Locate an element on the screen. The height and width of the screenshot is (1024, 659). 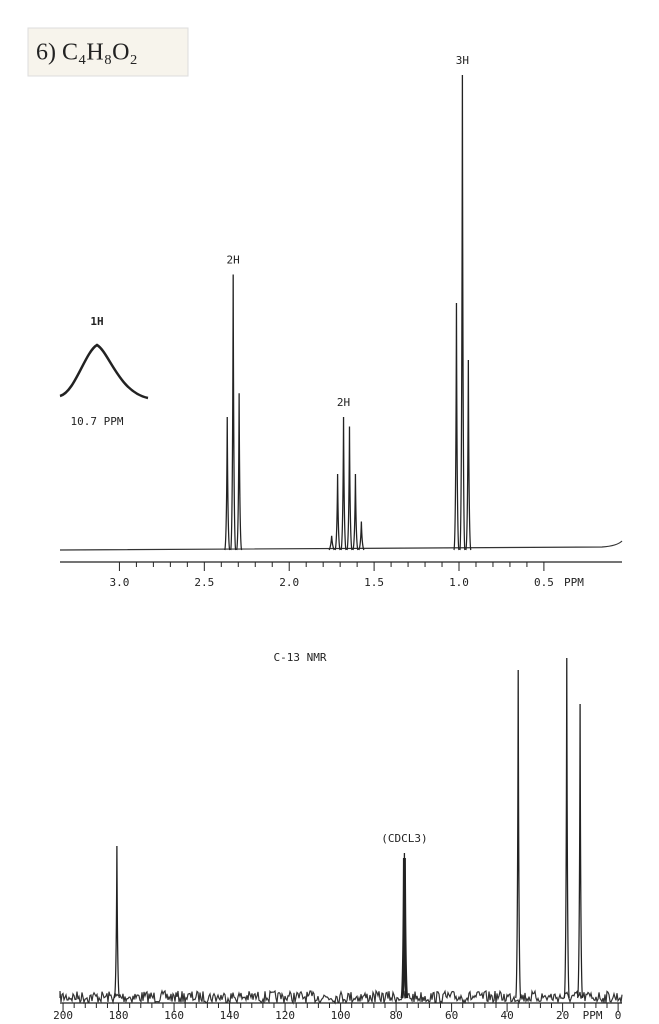
peak-annotation: 3H is located at coordinates (462, 60).